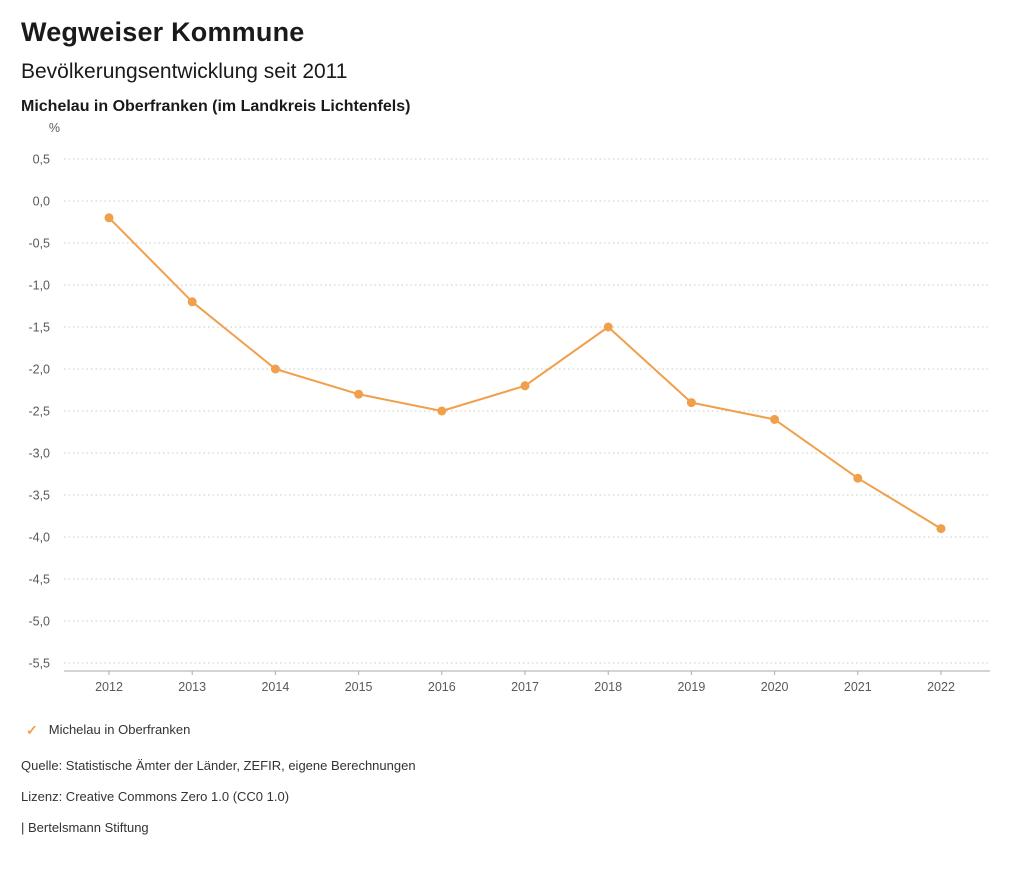 The width and height of the screenshot is (1024, 888). What do you see at coordinates (39, 664) in the screenshot?
I see `svg-text: -5,5` at bounding box center [39, 664].